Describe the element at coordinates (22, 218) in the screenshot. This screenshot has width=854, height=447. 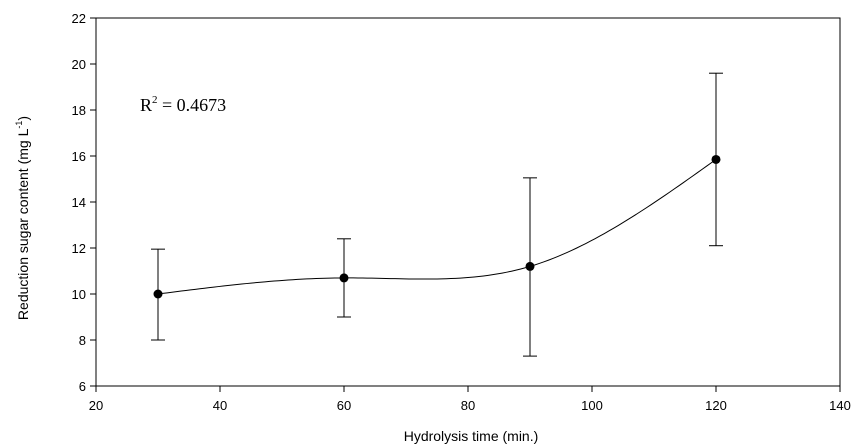
I see `y-axis-label: Reduction sugar content (mg L-1)` at that location.